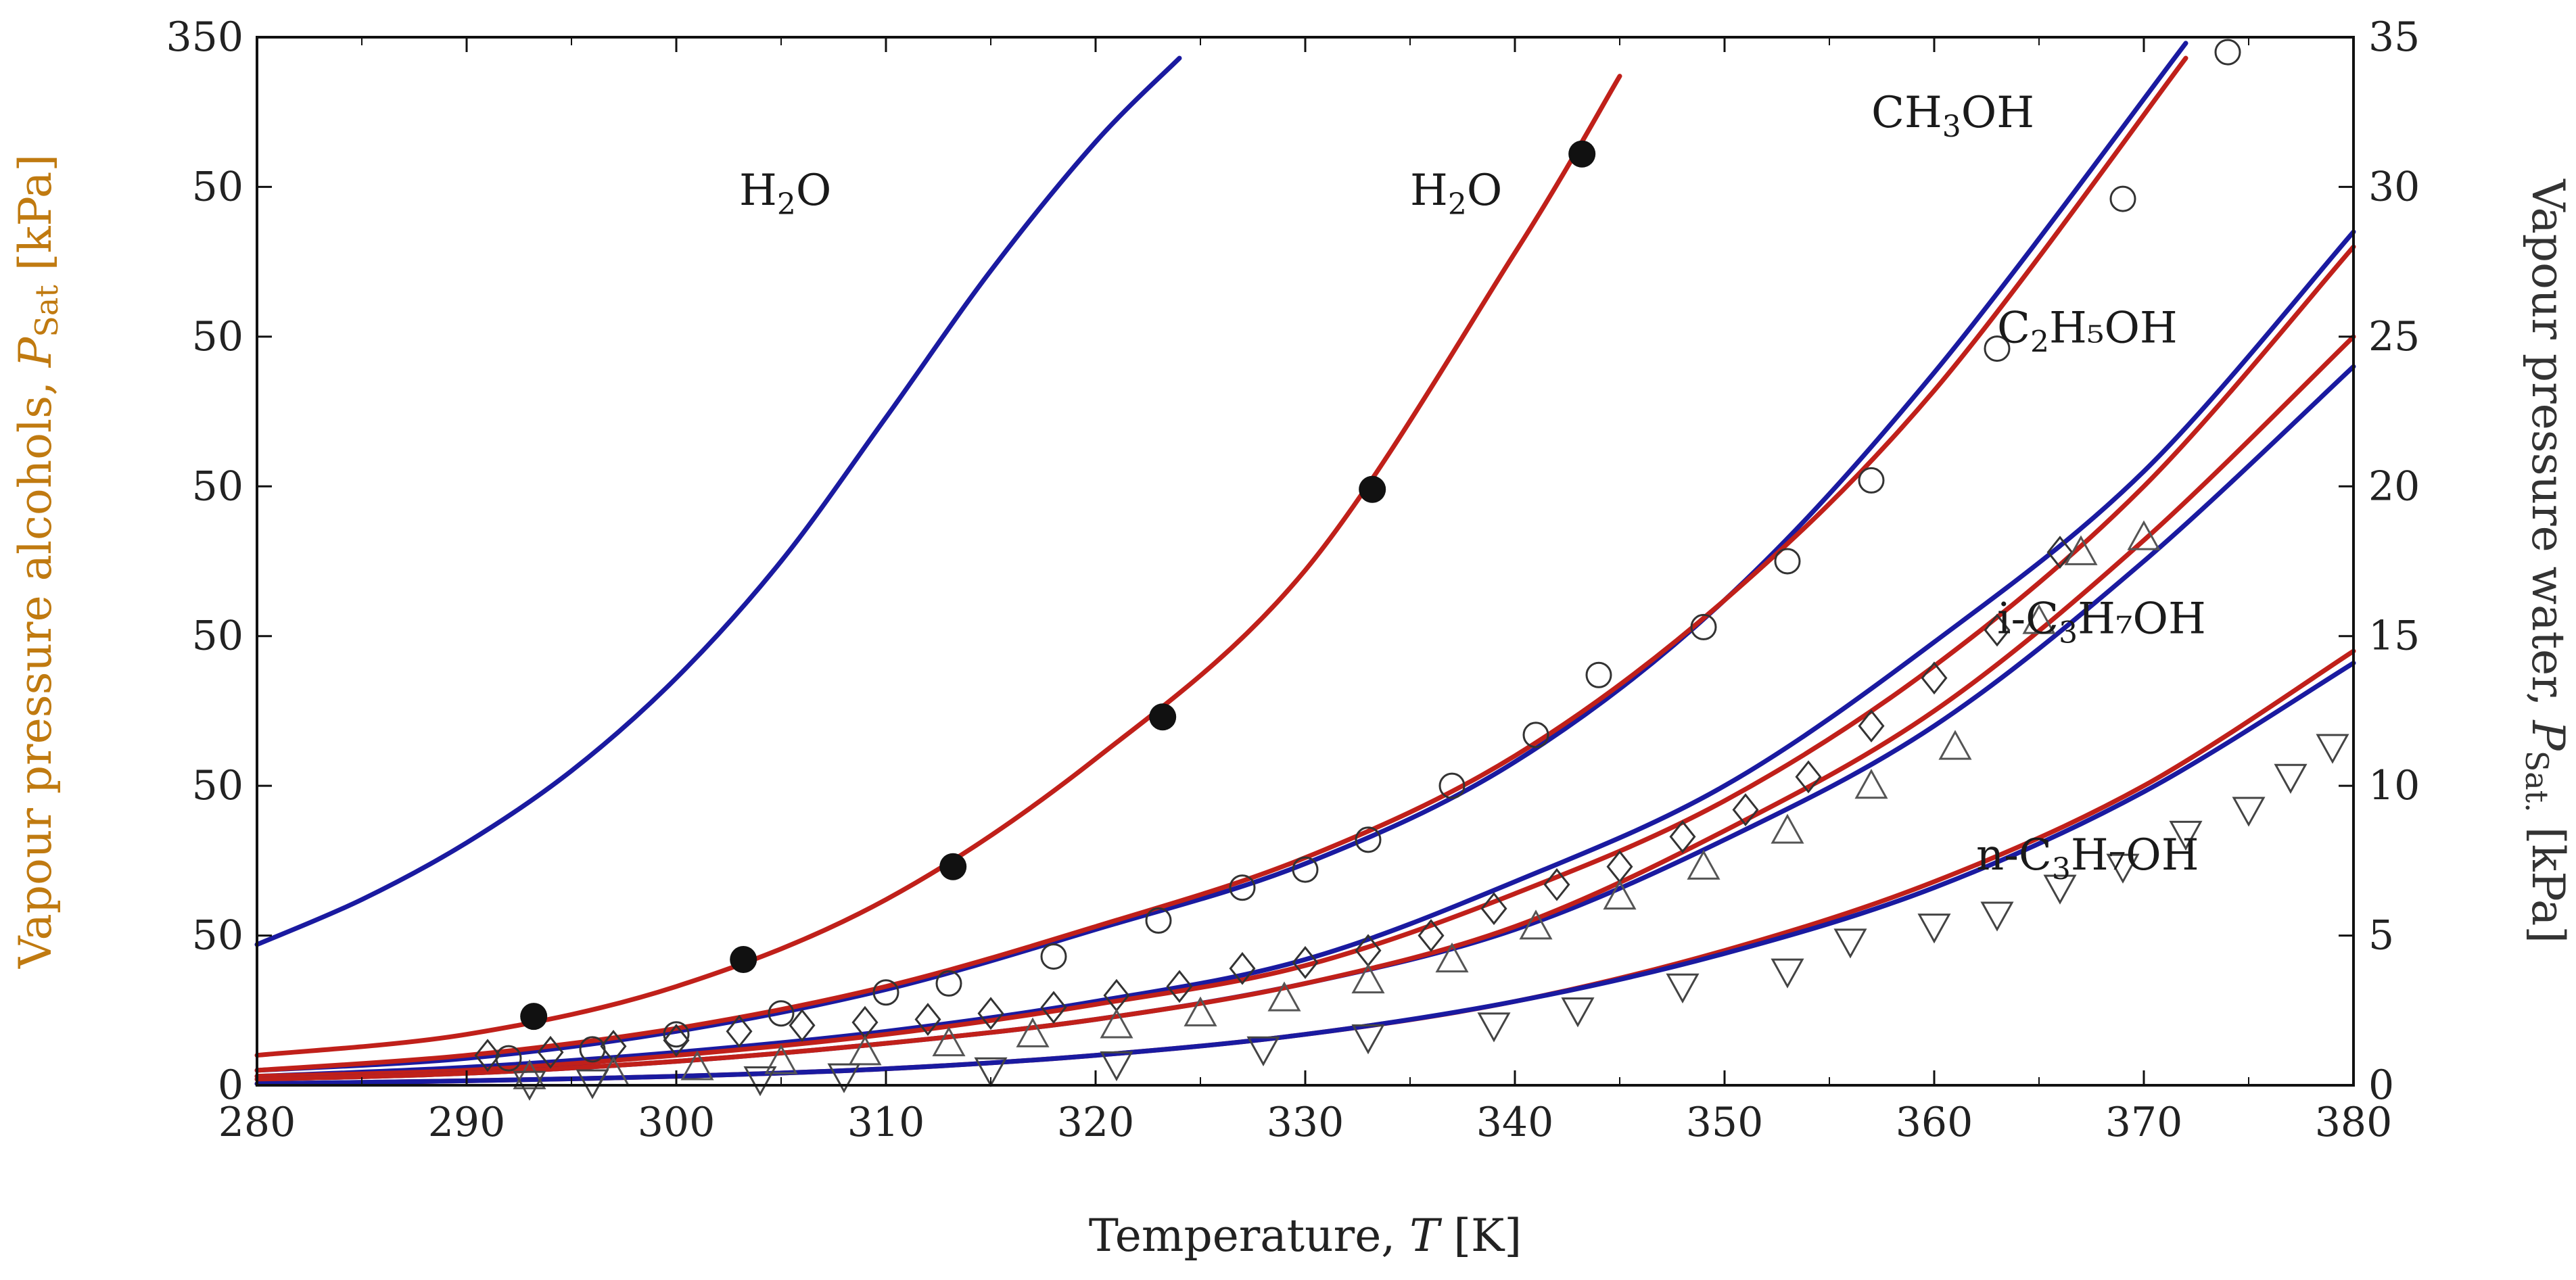  I want to click on x-tick-label-3: 310, so click(886, 1122).